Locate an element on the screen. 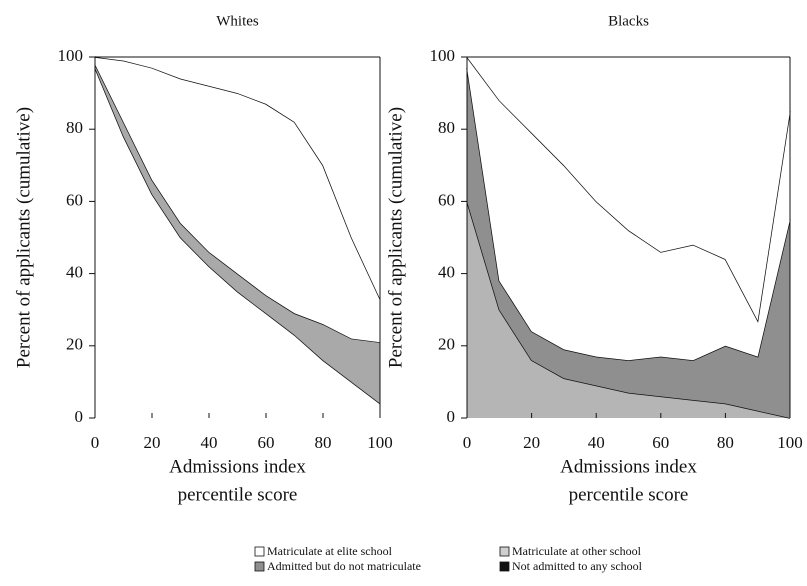 The image size is (807, 586). legend-label: Admitted but do not matriculate is located at coordinates (344, 566).